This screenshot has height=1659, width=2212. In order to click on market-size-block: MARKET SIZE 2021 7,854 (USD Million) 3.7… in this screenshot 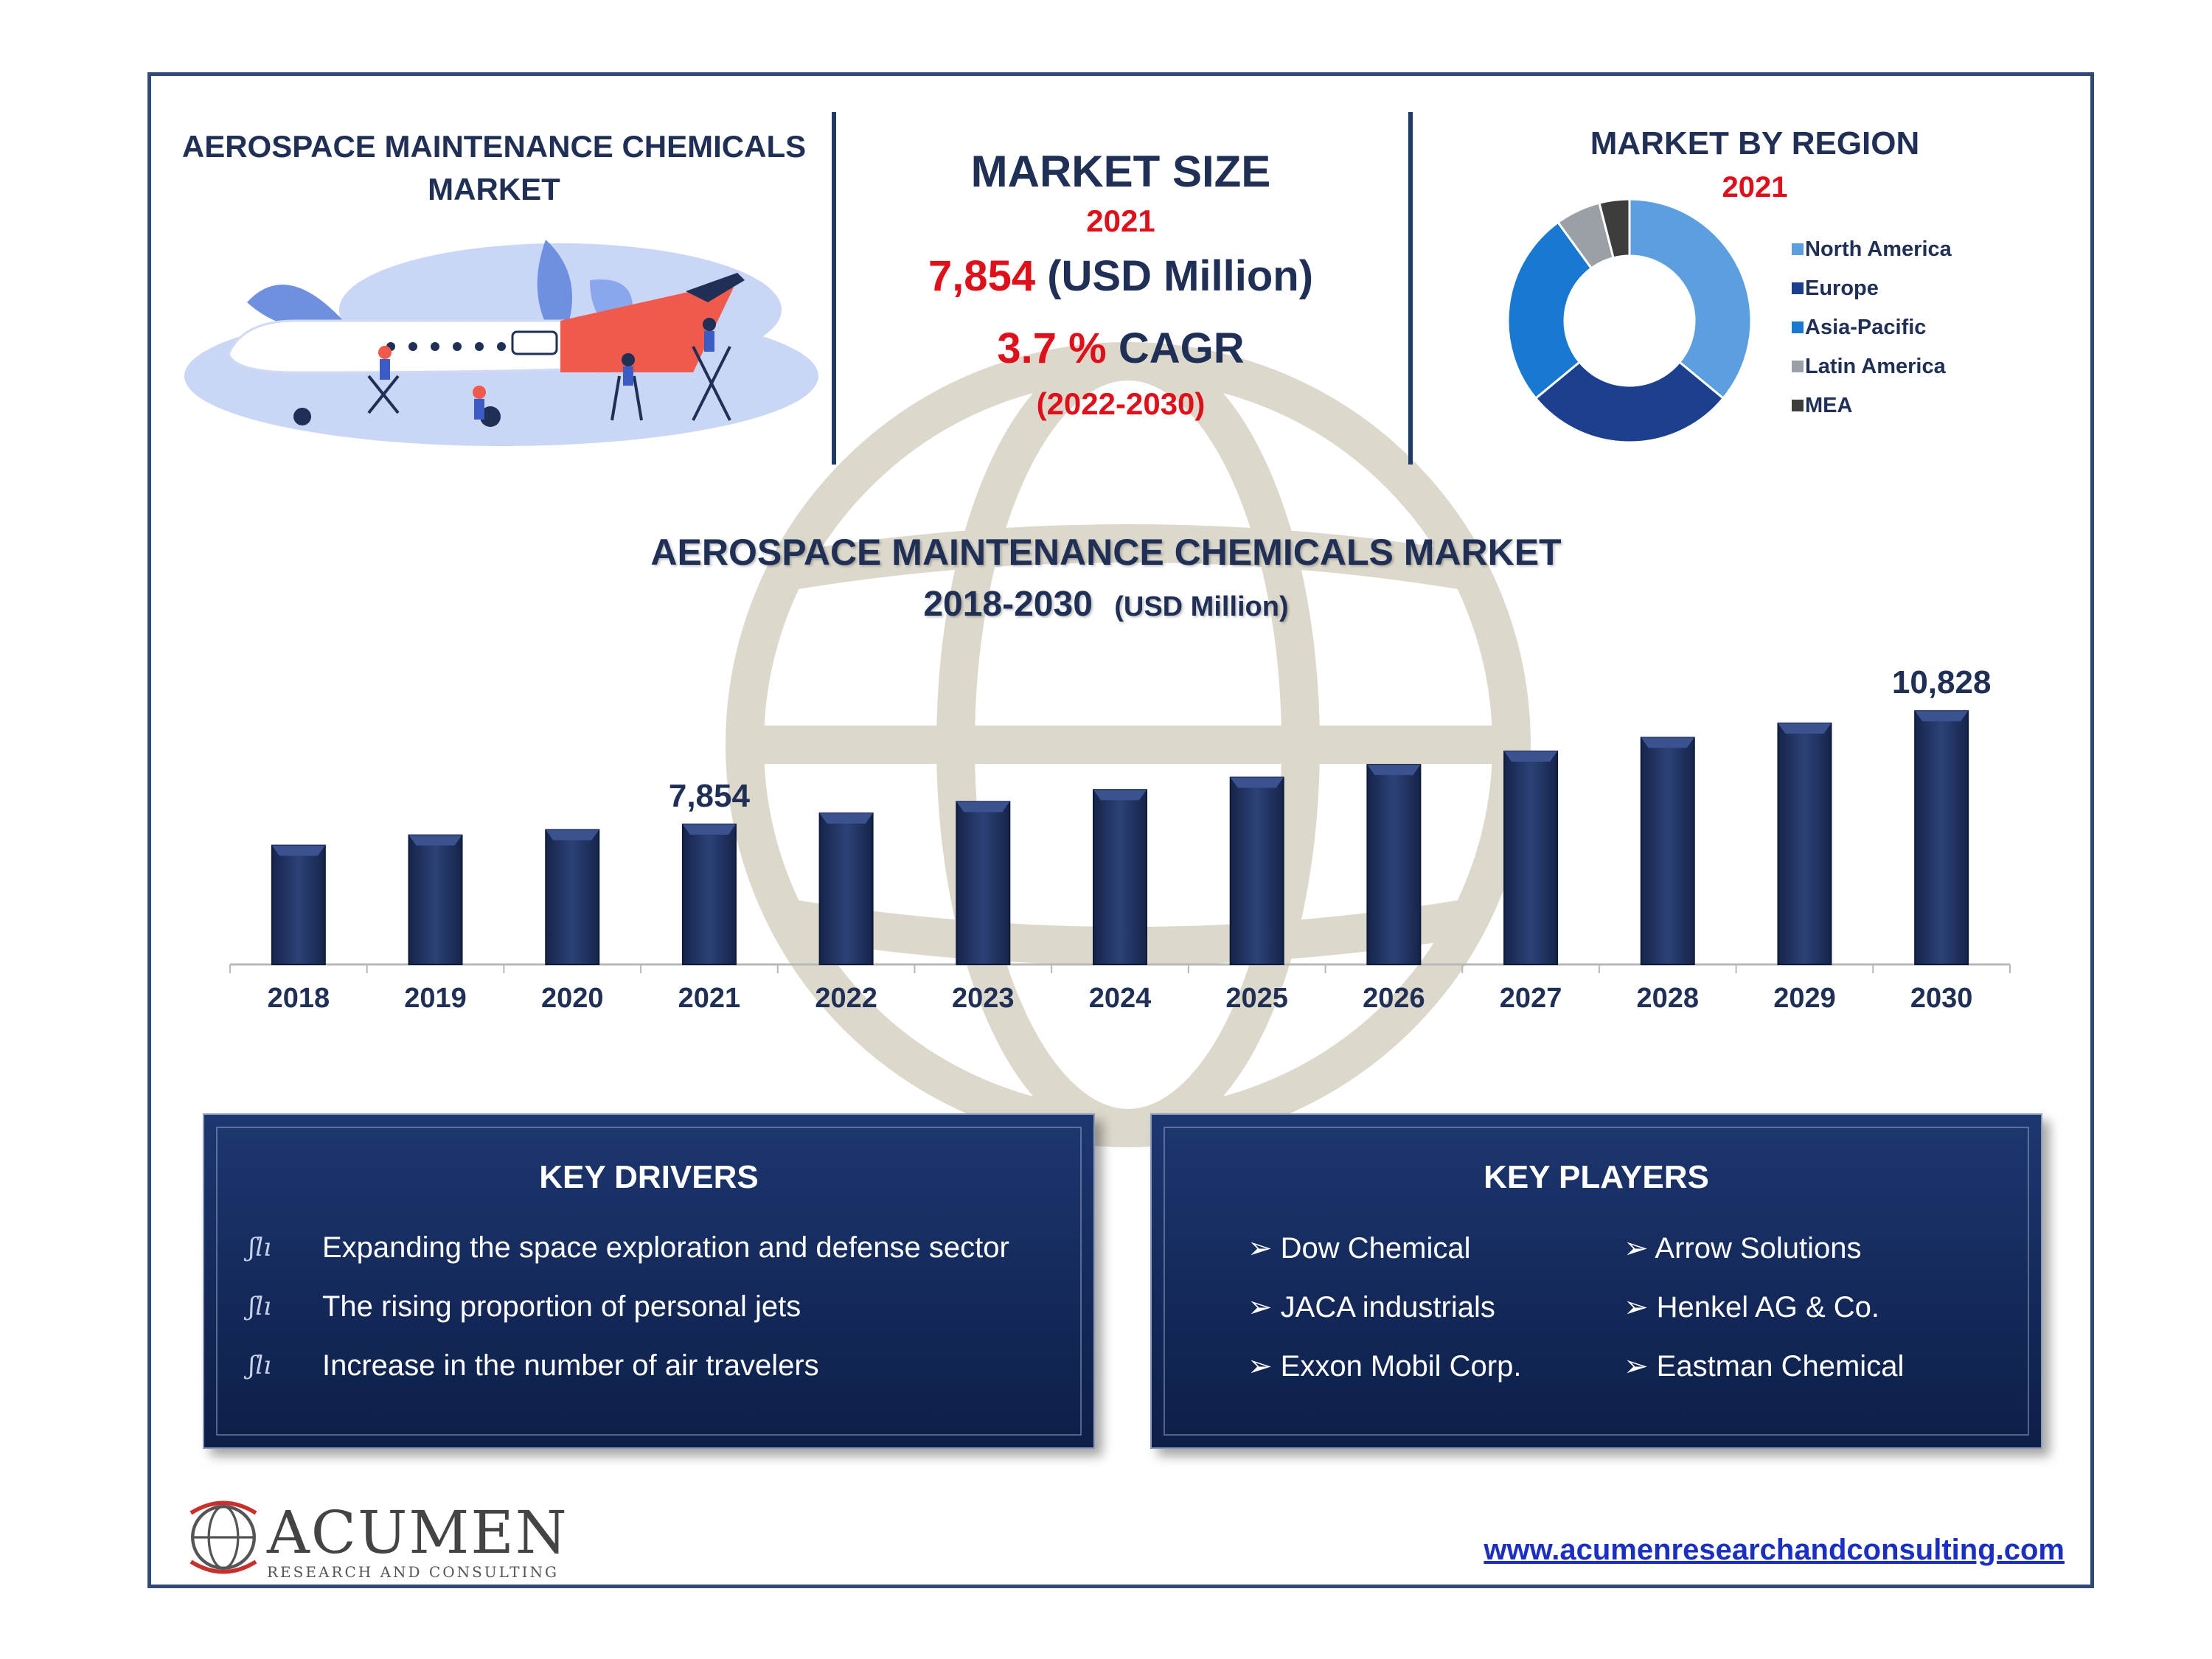, I will do `click(1121, 282)`.